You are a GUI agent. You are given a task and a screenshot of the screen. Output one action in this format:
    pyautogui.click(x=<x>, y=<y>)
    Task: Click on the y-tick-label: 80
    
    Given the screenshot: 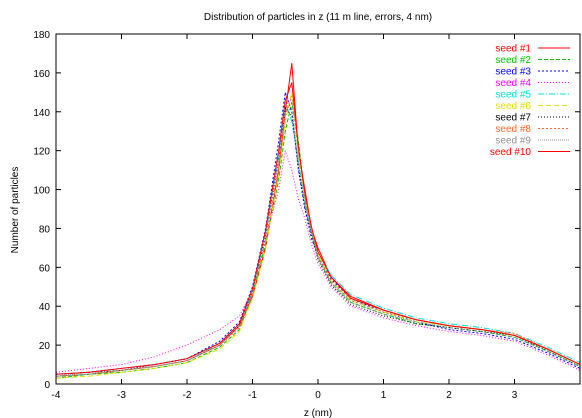 What is the action you would take?
    pyautogui.click(x=45, y=229)
    